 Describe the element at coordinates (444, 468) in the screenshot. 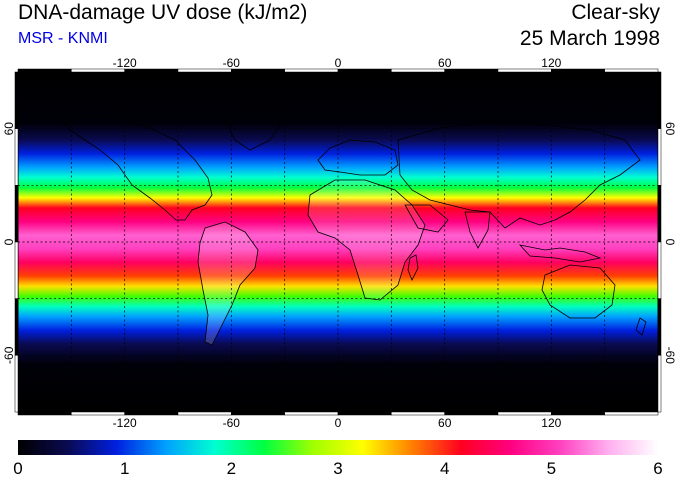

I see `colorbar-label: 4` at that location.